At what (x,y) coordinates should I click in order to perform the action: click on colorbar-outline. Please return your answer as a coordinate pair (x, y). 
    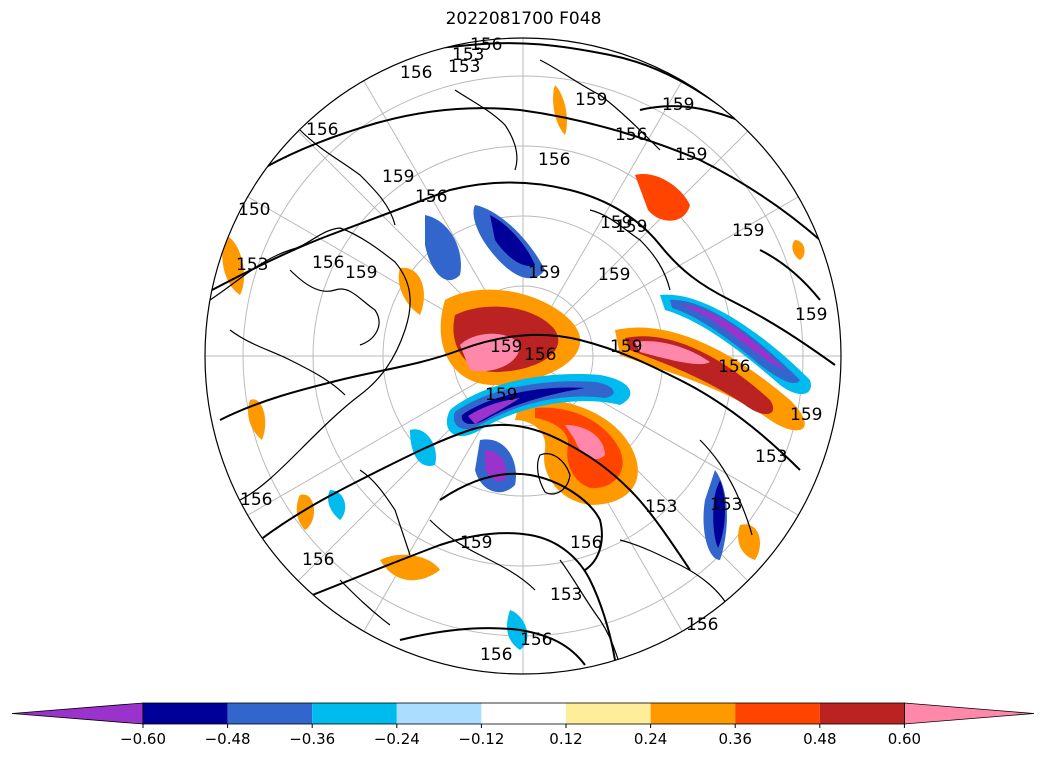
    Looking at the image, I should click on (523, 713).